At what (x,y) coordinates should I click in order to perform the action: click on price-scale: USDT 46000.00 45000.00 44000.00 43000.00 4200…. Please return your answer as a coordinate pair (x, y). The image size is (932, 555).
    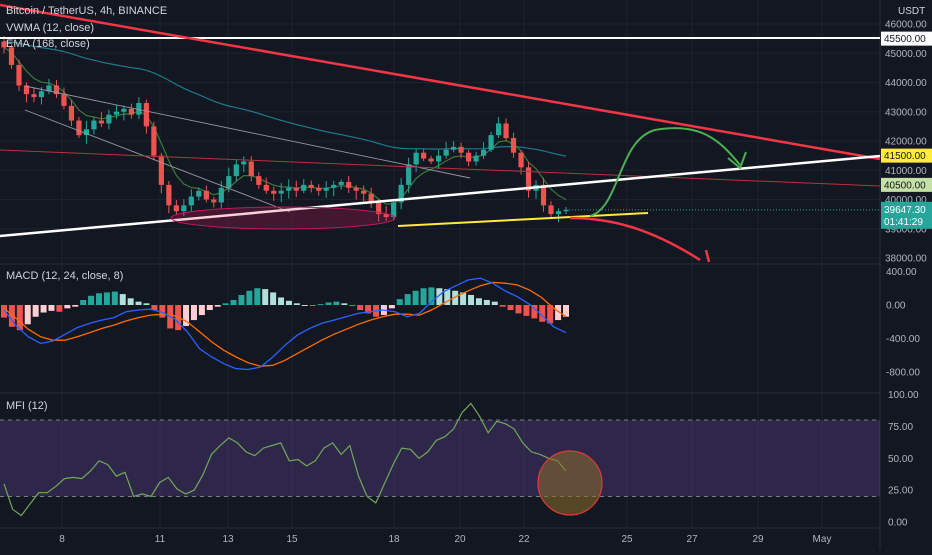
    Looking at the image, I should click on (906, 275).